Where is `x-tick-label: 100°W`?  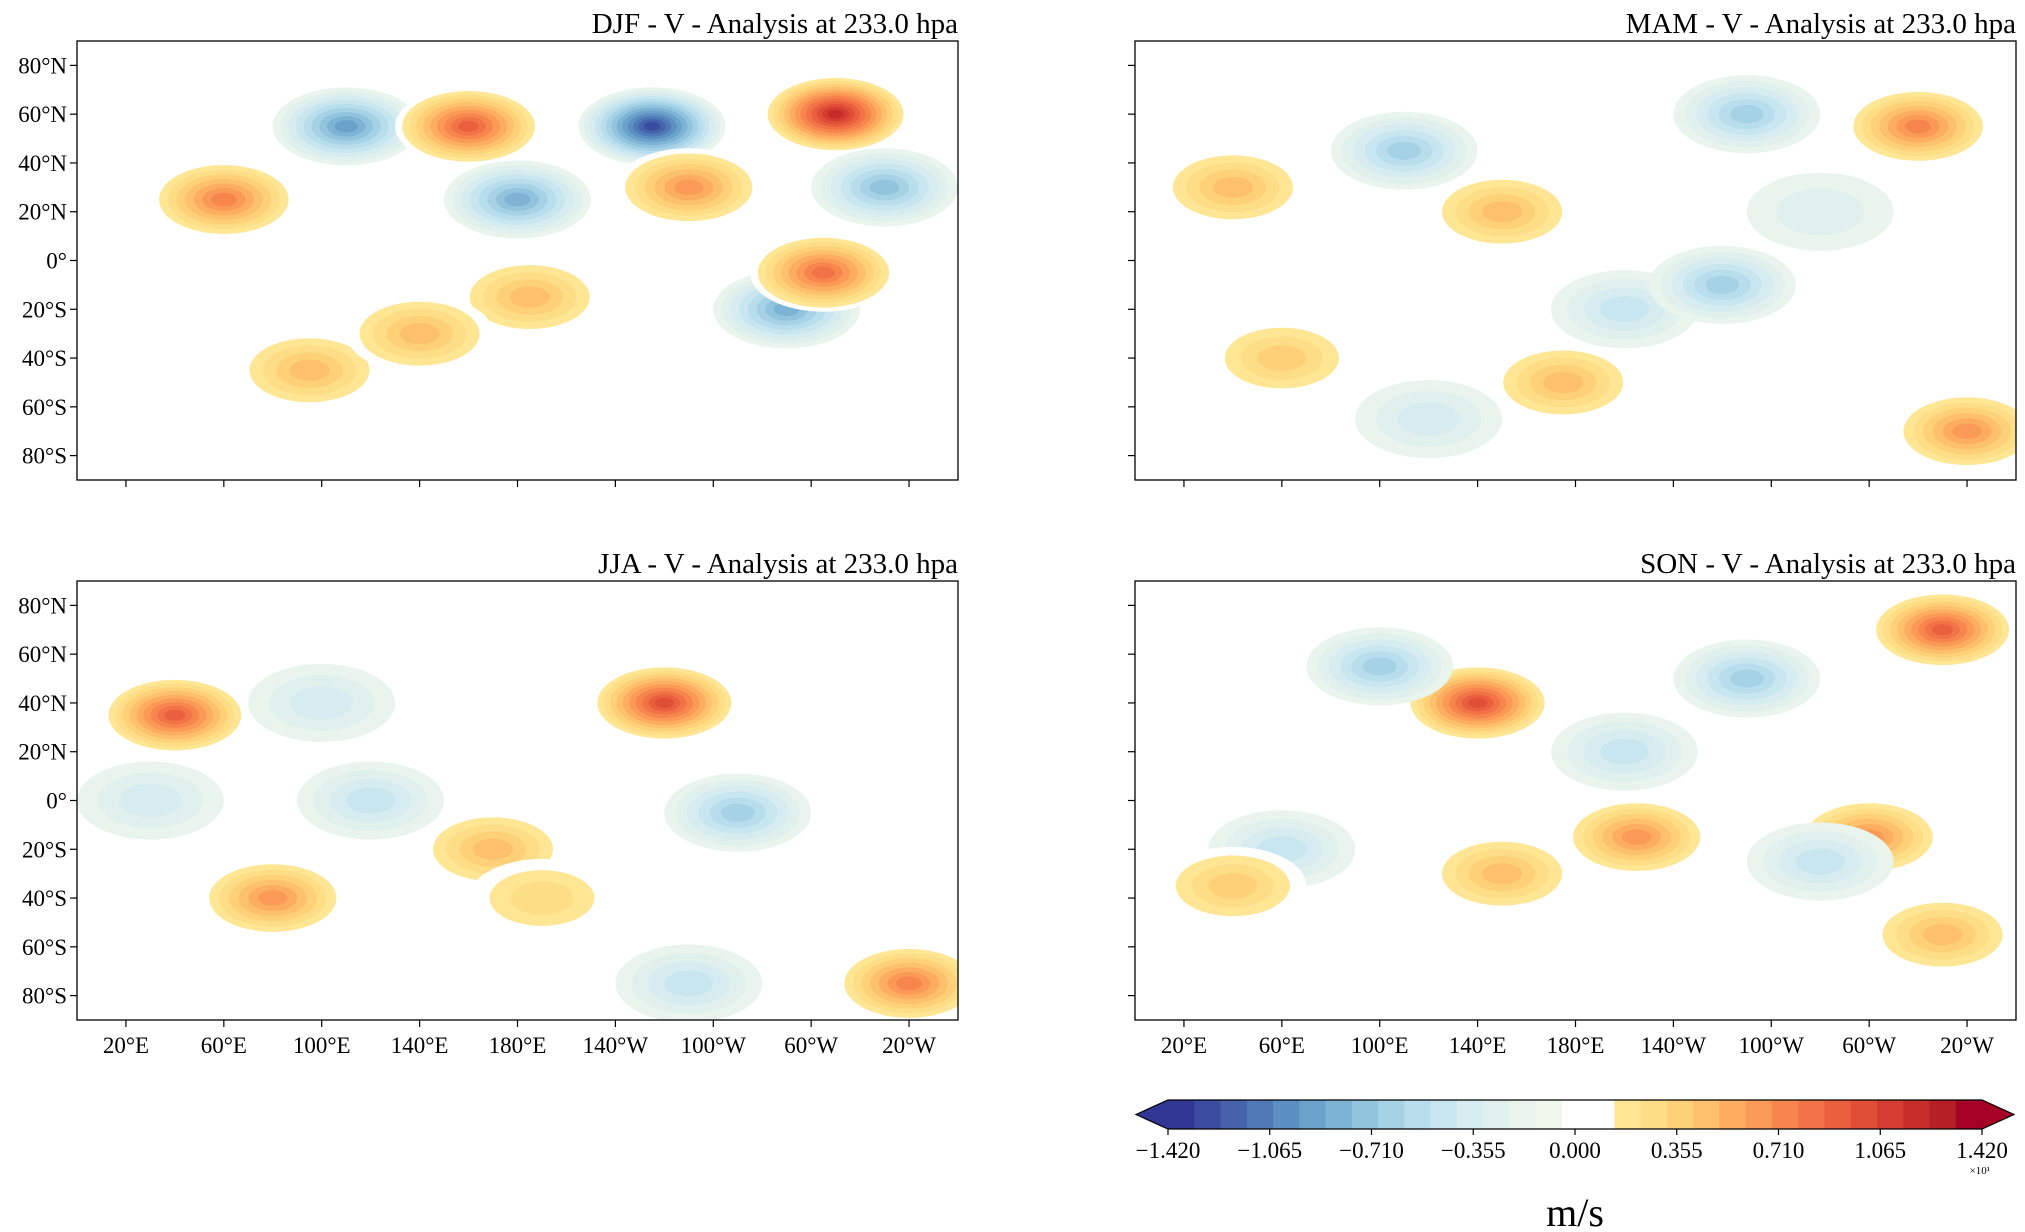
x-tick-label: 100°W is located at coordinates (714, 1045).